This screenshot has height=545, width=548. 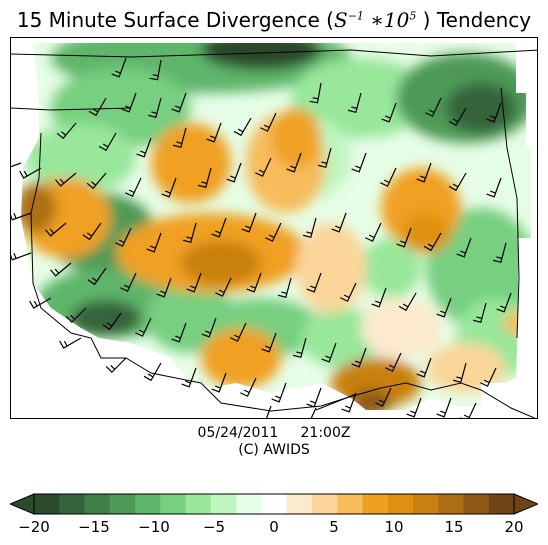 I want to click on colorbar-tick-label: 10, so click(x=394, y=527).